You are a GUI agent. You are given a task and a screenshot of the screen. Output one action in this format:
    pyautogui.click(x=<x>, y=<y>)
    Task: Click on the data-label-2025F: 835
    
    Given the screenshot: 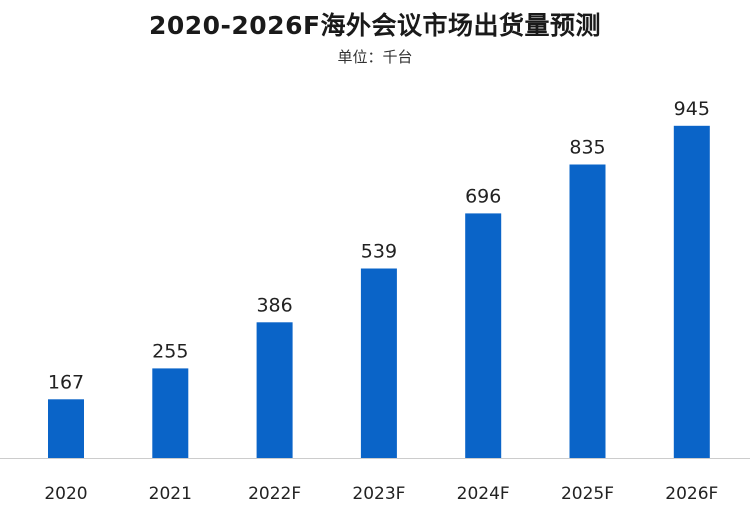 What is the action you would take?
    pyautogui.click(x=587, y=148)
    